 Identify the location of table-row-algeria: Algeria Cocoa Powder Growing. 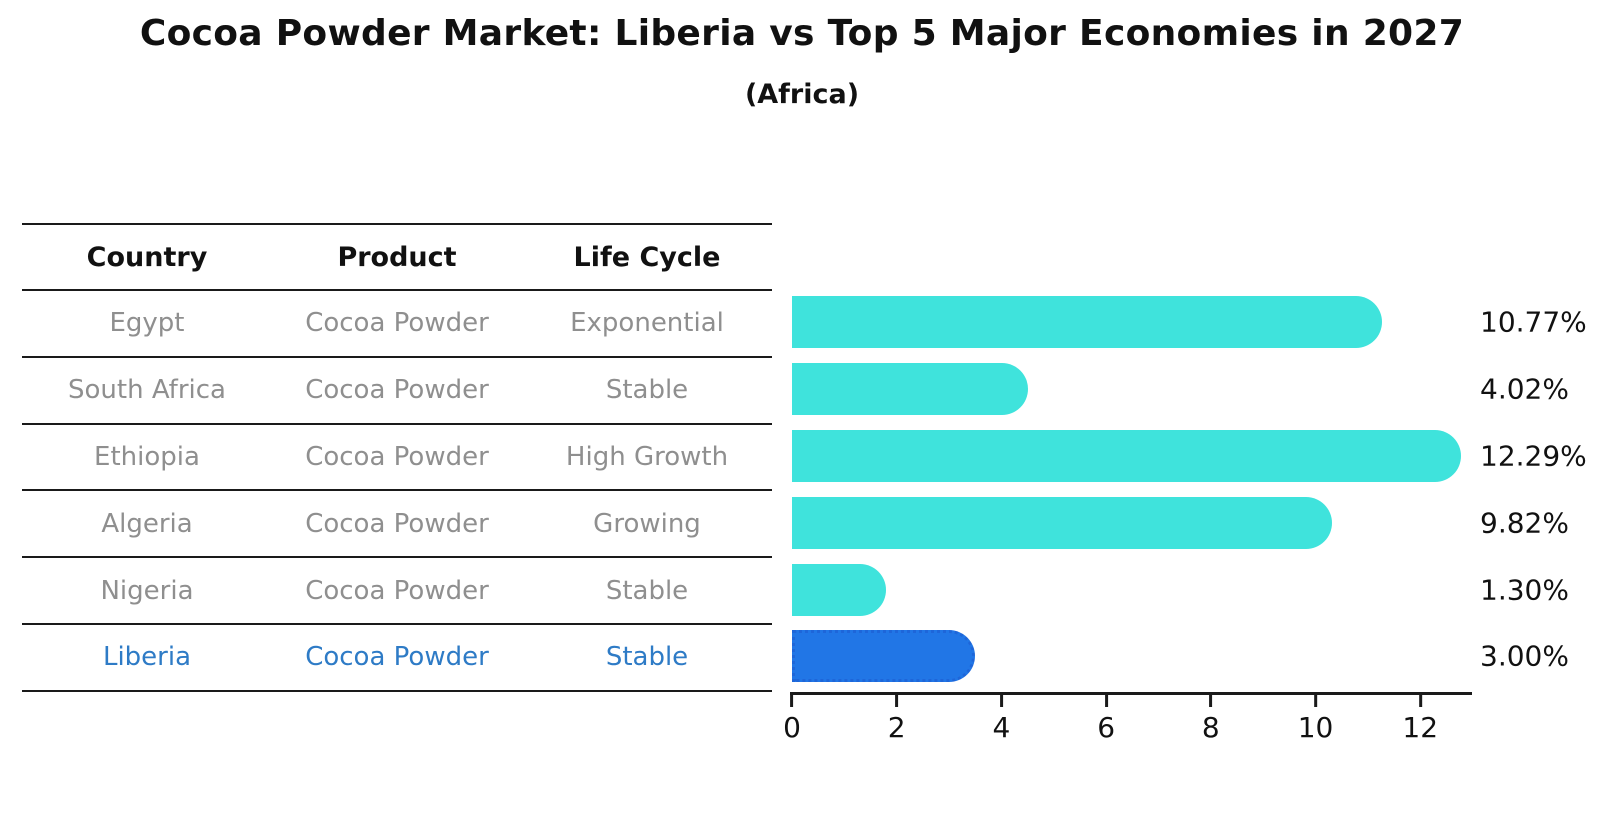
(397, 525).